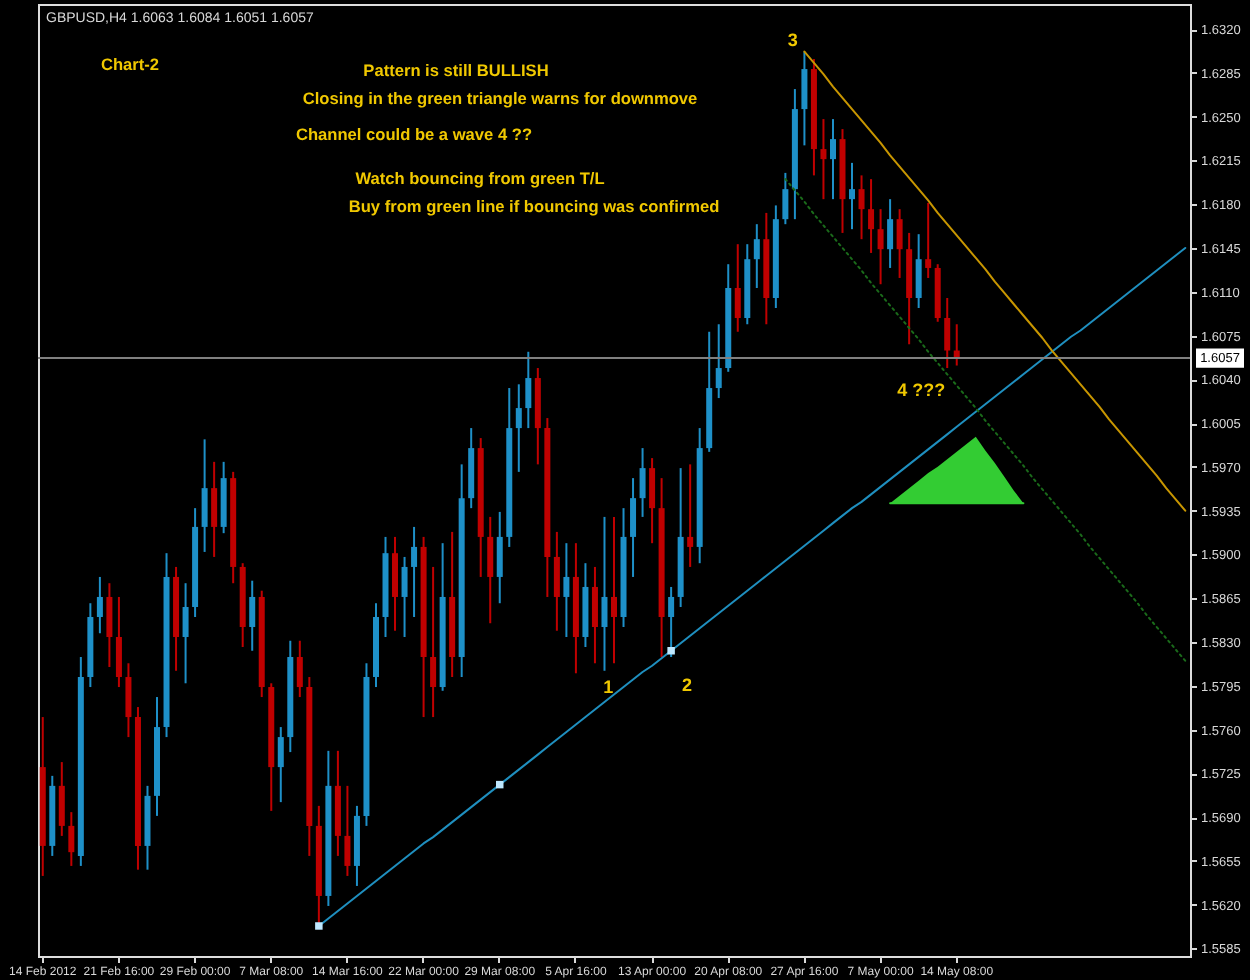 This screenshot has height=980, width=1250. What do you see at coordinates (995, 281) in the screenshot?
I see `line-series` at bounding box center [995, 281].